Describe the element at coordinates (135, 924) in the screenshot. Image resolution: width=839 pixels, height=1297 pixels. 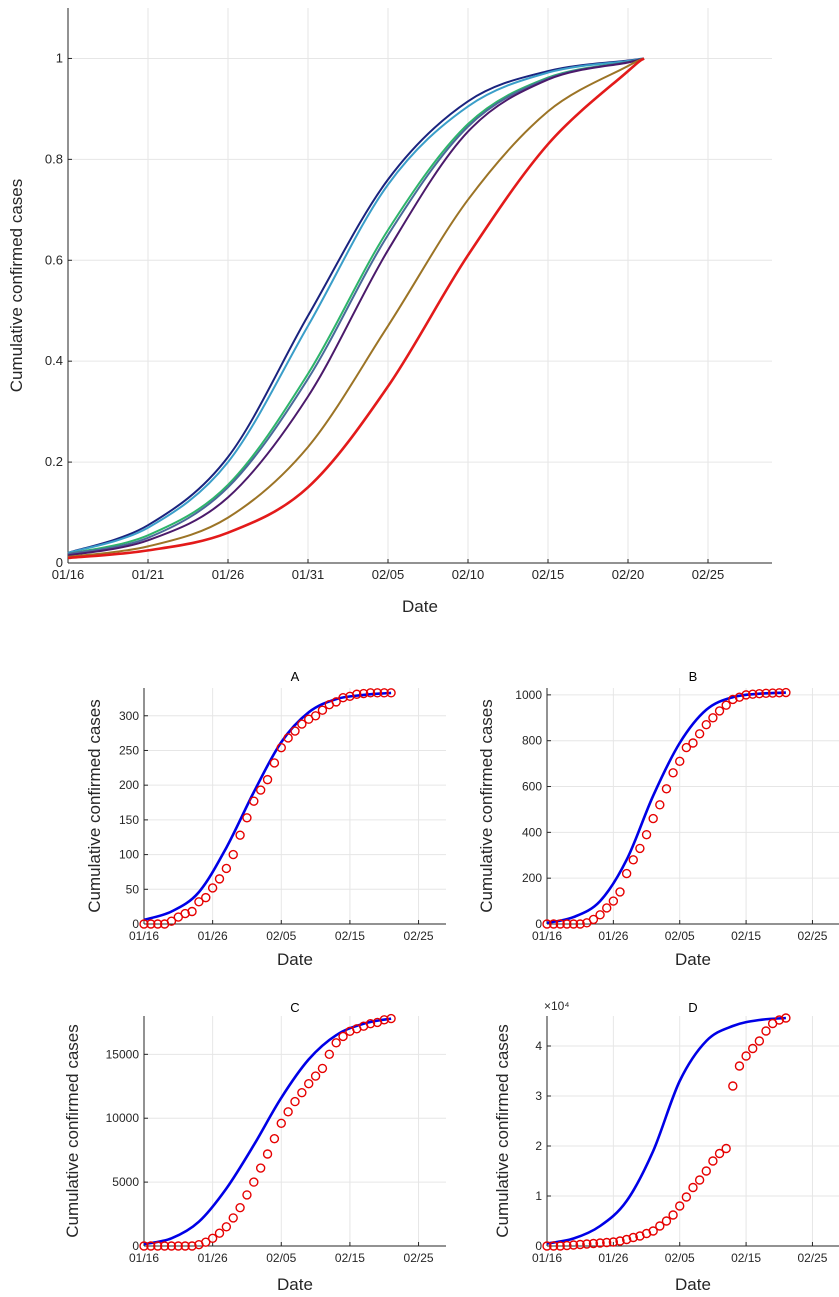
I see `chart-A-ytick-label: 0` at that location.